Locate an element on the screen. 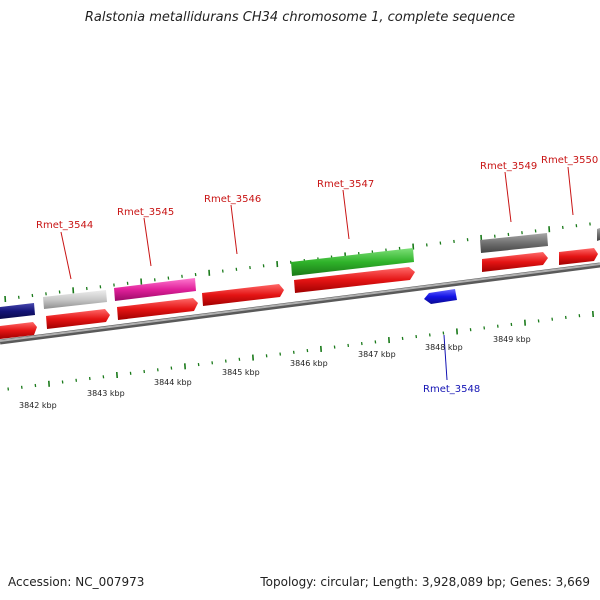 The image size is (600, 600). kbp-label: 3846 kbp is located at coordinates (309, 363).